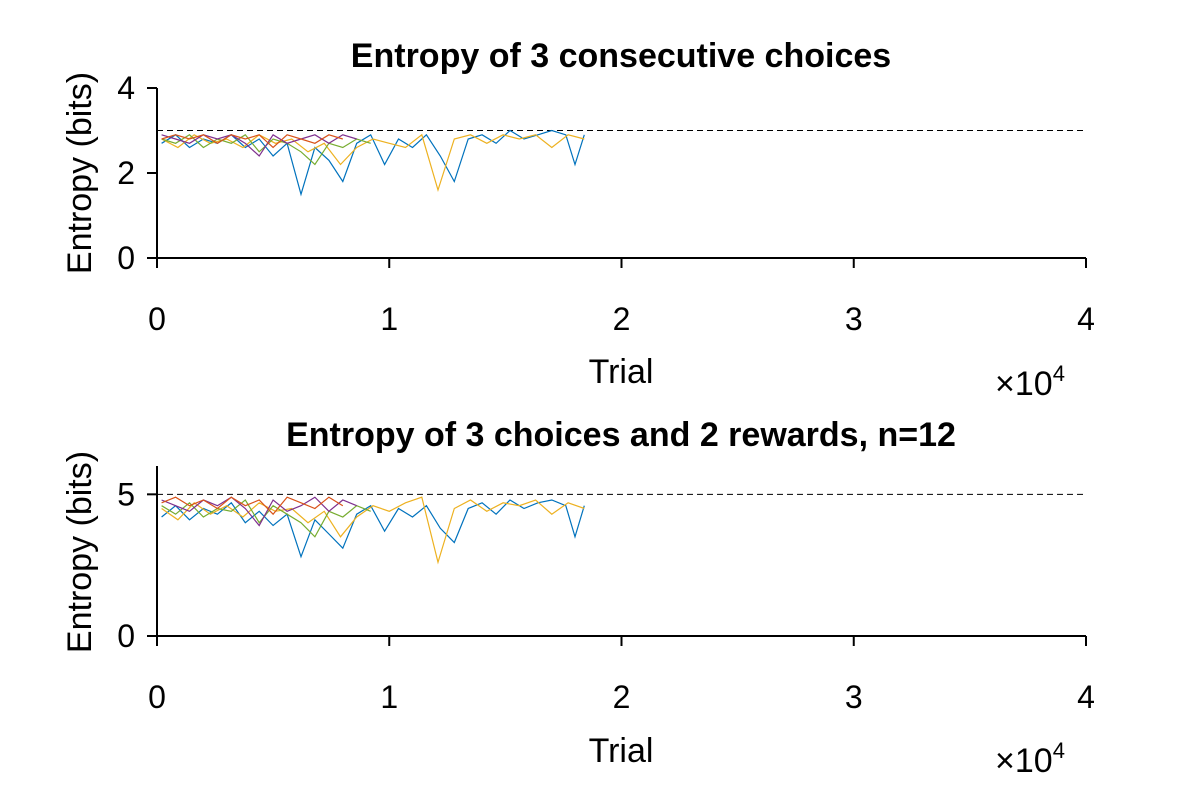 The height and width of the screenshot is (800, 1200). Describe the element at coordinates (621, 435) in the screenshot. I see `chart-title: Entropy of 3 choices and 2 rewards, n=12` at that location.